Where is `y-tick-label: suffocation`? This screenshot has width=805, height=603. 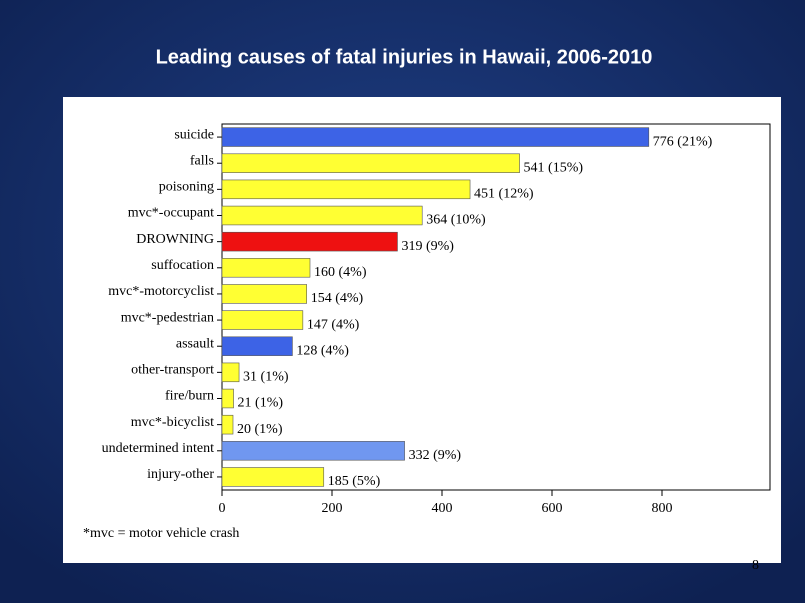
y-tick-label: suffocation is located at coordinates (182, 265).